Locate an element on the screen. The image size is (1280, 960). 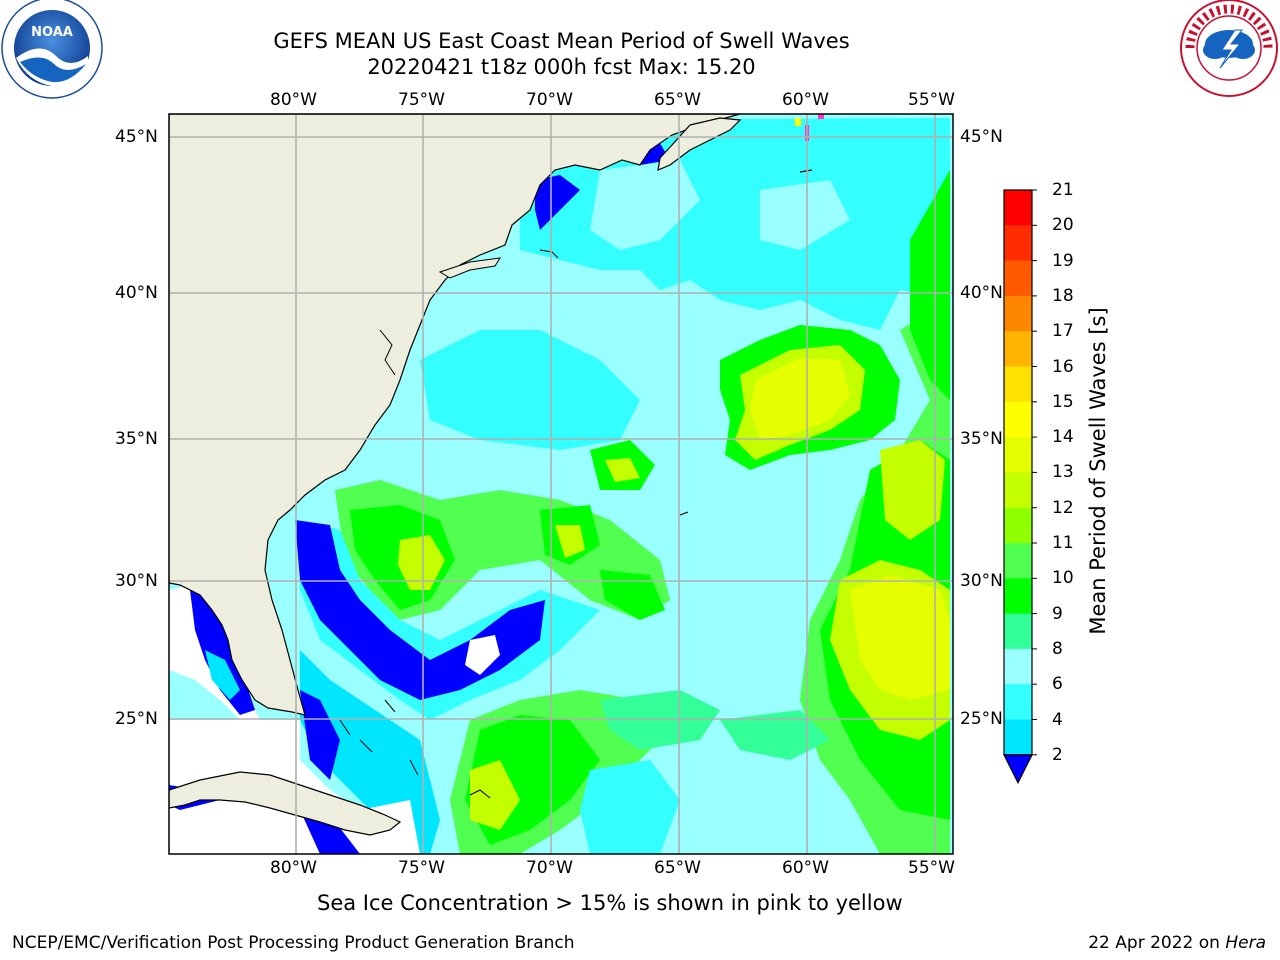
lon-label-top-70w: 70°W is located at coordinates (549, 100).